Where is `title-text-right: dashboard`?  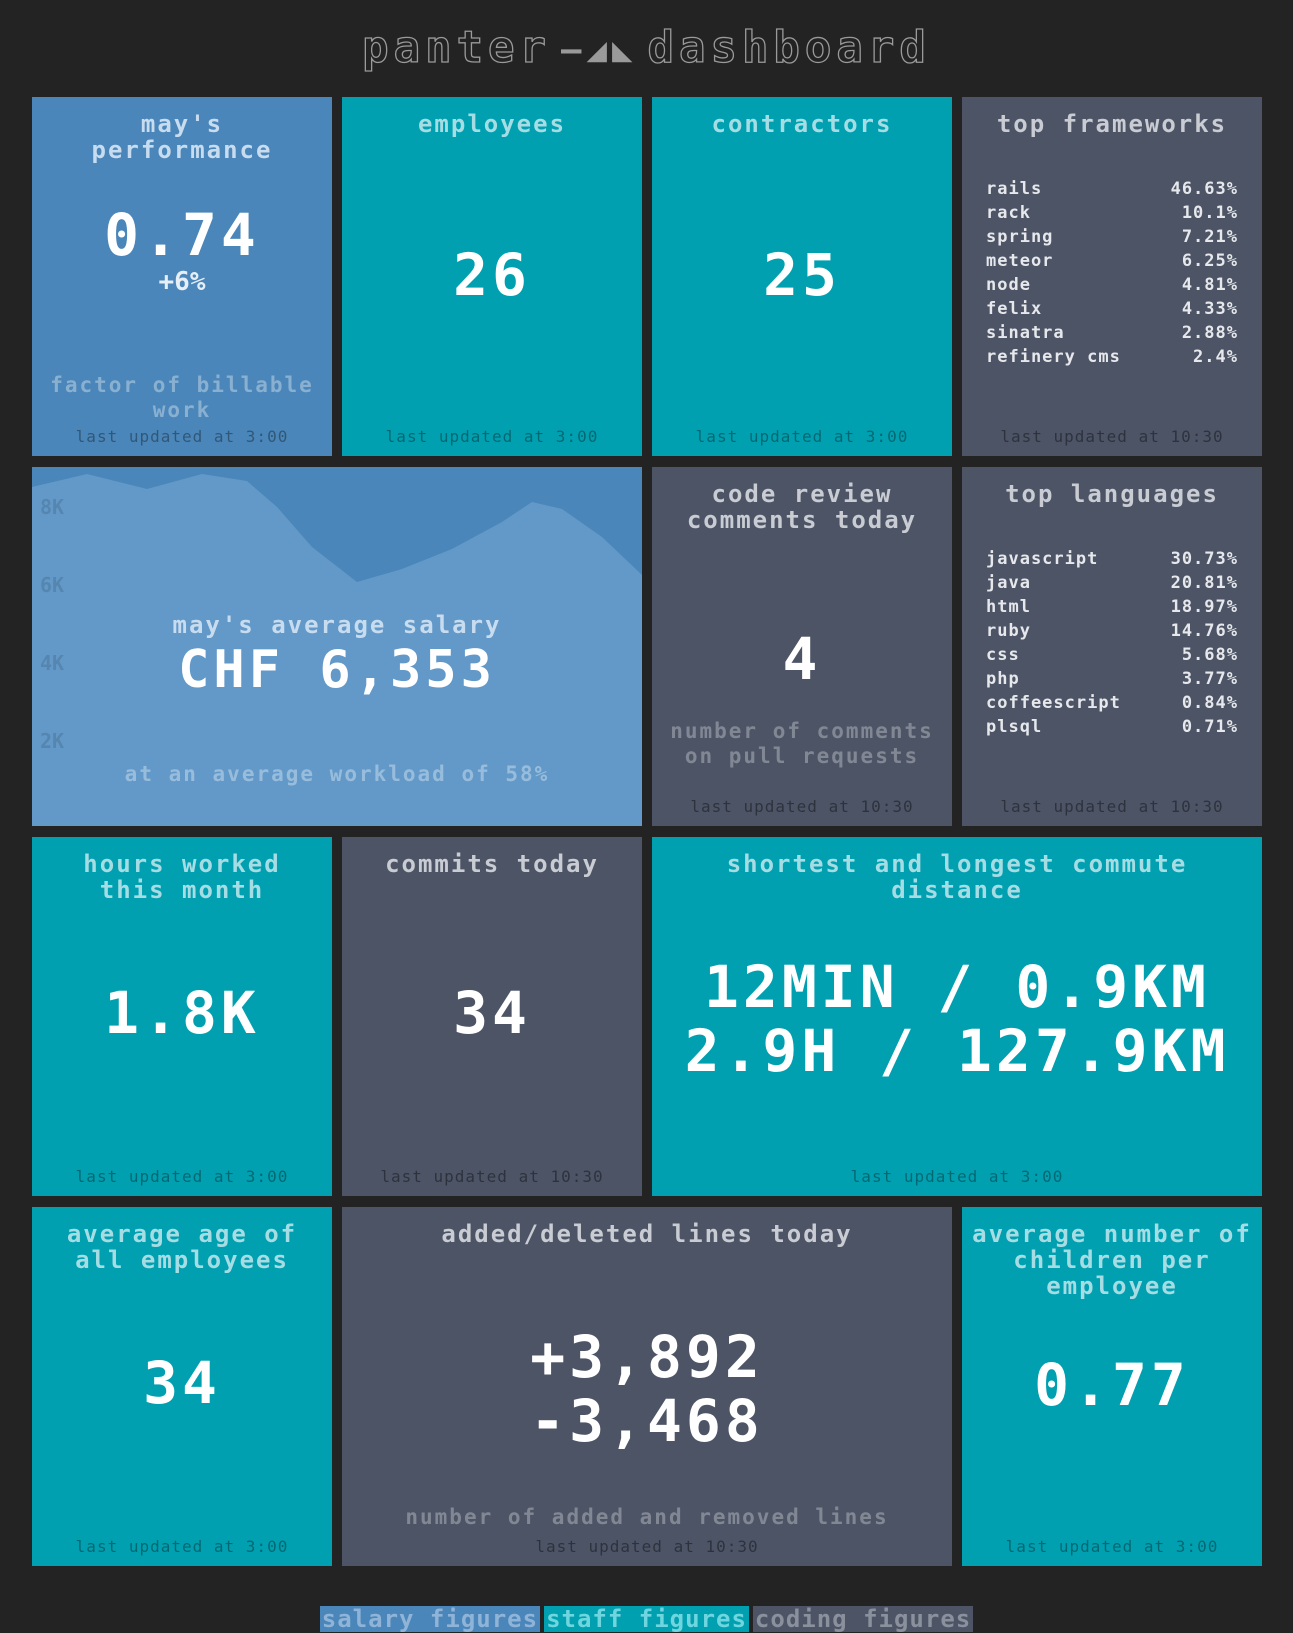
title-text-right: dashboard is located at coordinates (789, 47).